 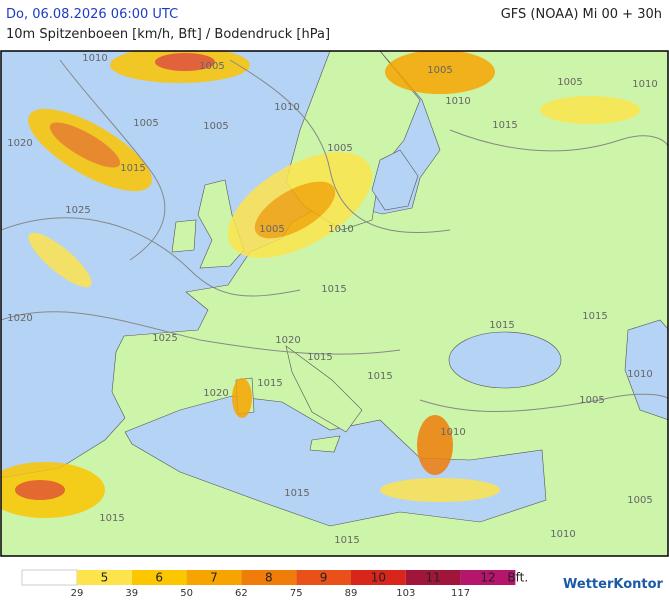 I want to click on legend-threshold: 62, so click(x=241, y=593).